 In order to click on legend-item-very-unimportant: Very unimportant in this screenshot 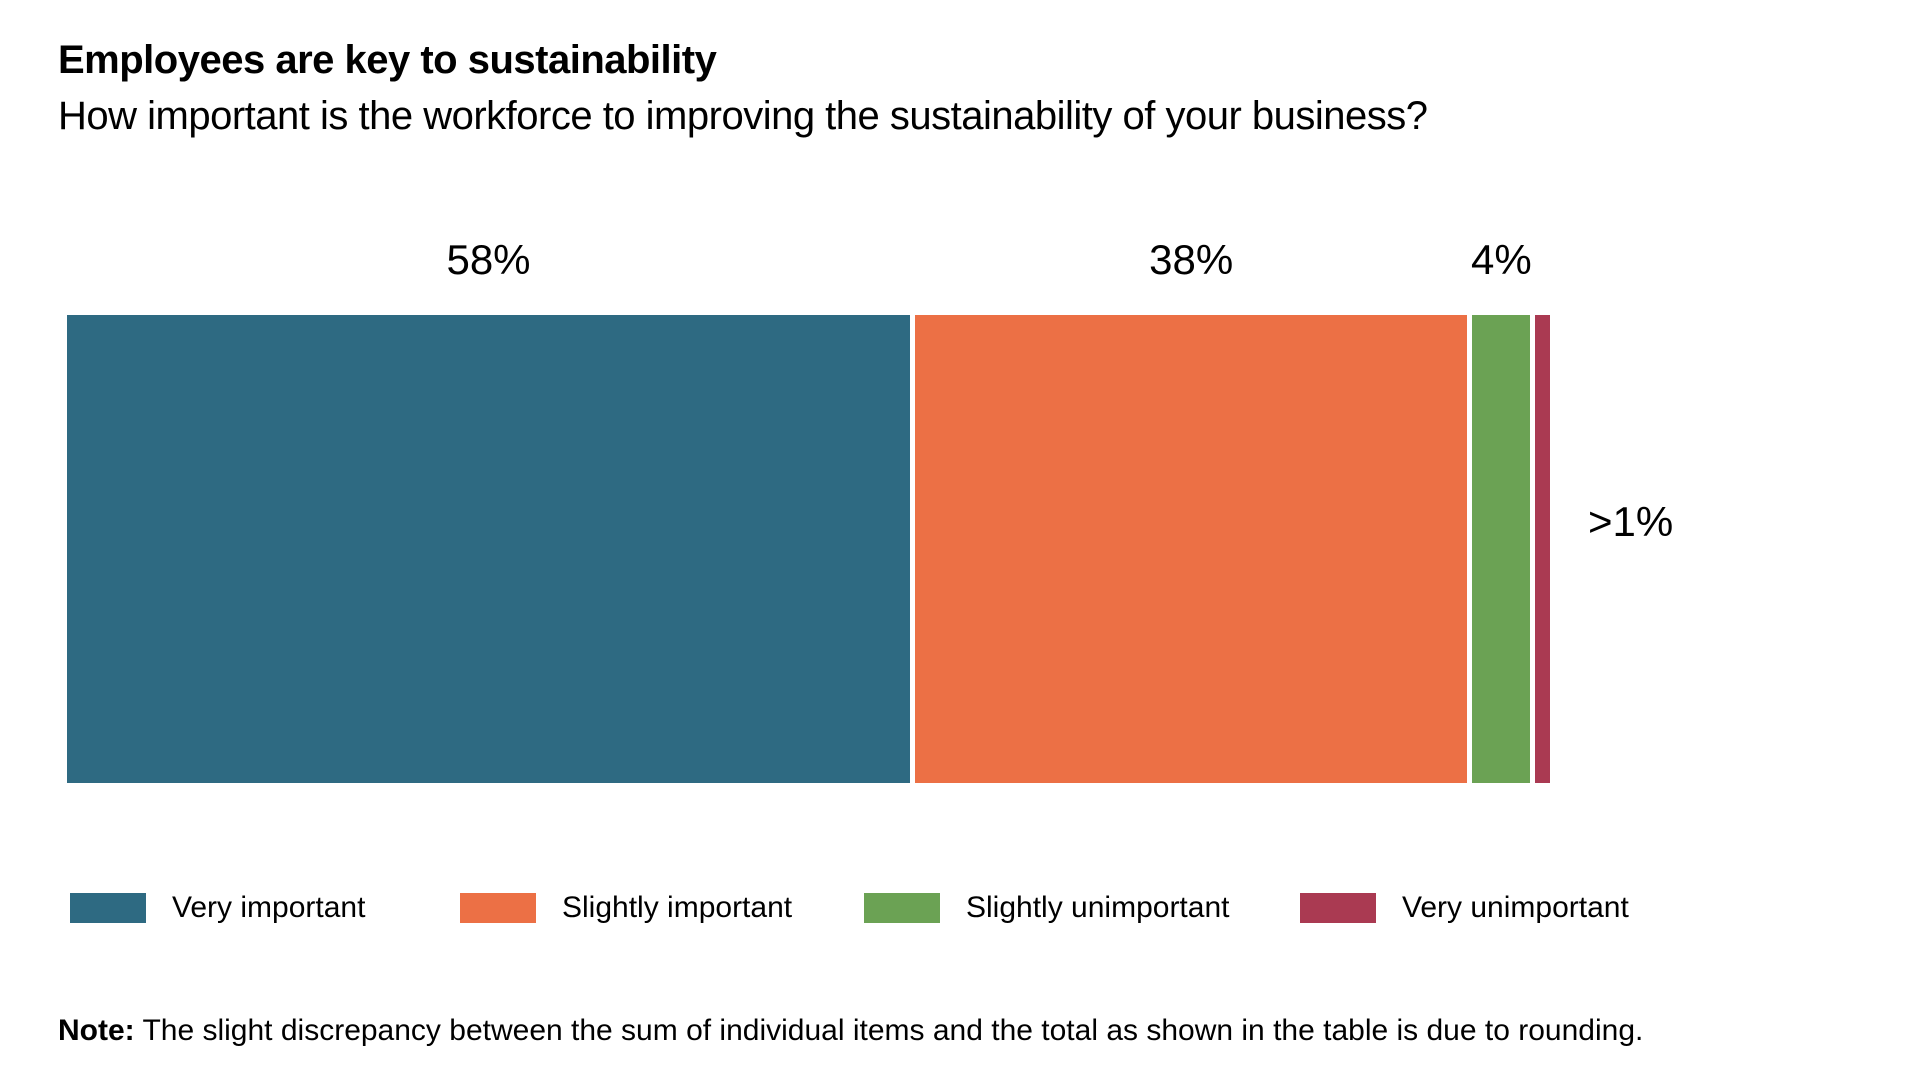, I will do `click(1464, 908)`.